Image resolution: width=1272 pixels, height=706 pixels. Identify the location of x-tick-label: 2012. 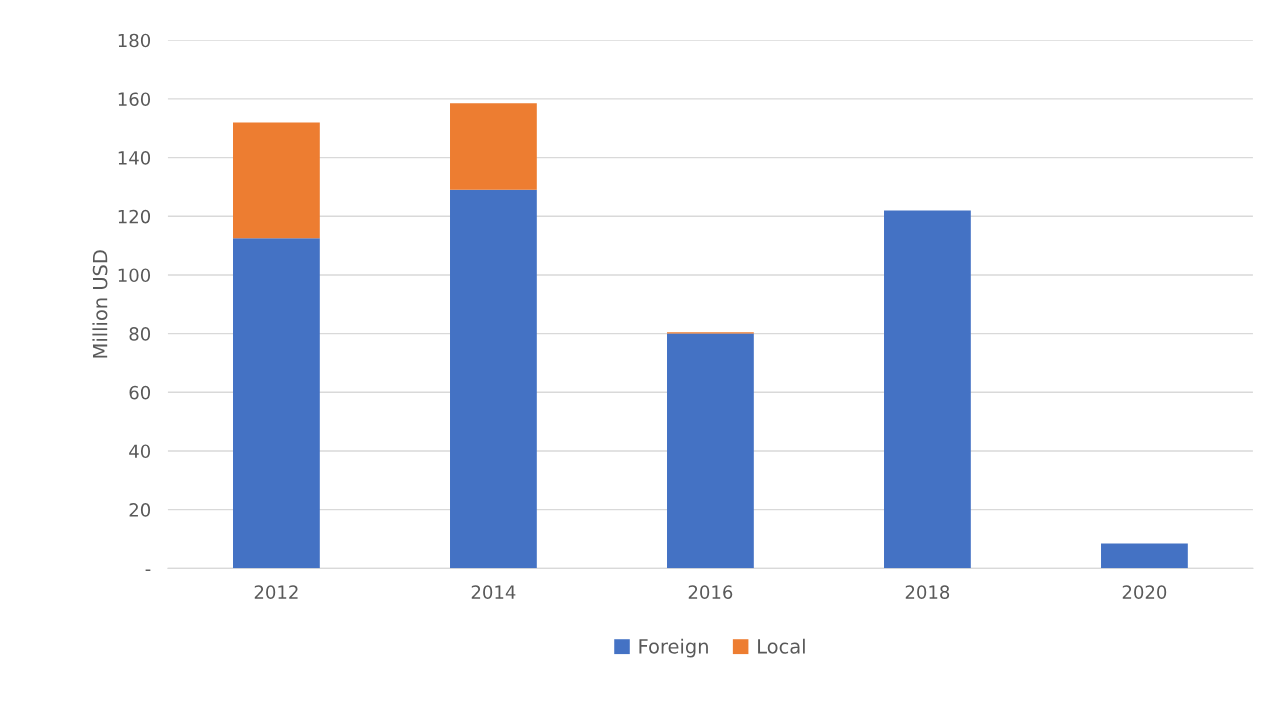
(276, 592).